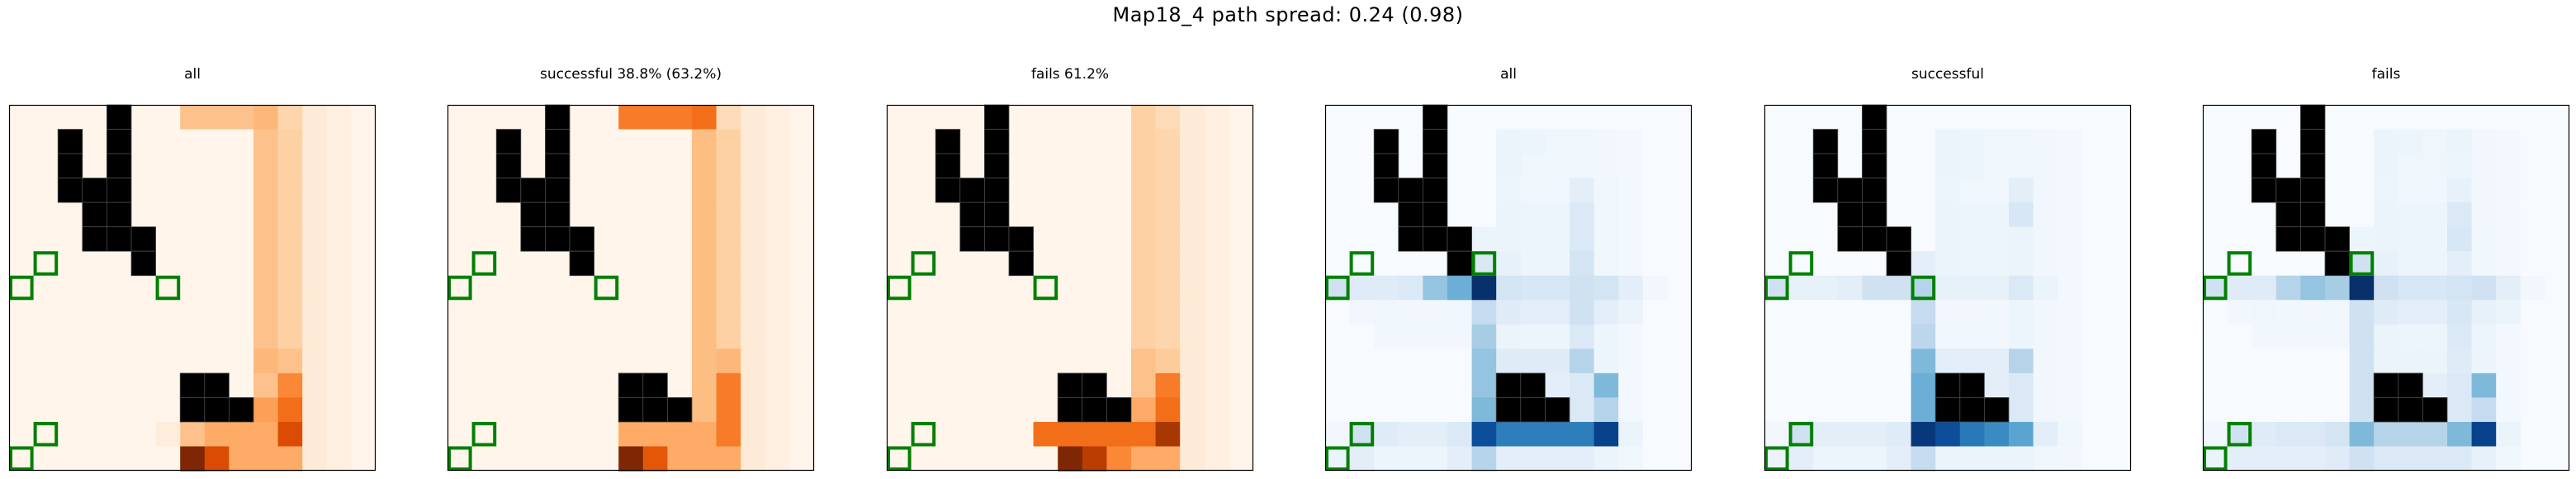 The width and height of the screenshot is (2576, 479). What do you see at coordinates (1948, 288) in the screenshot?
I see `panel-frame` at bounding box center [1948, 288].